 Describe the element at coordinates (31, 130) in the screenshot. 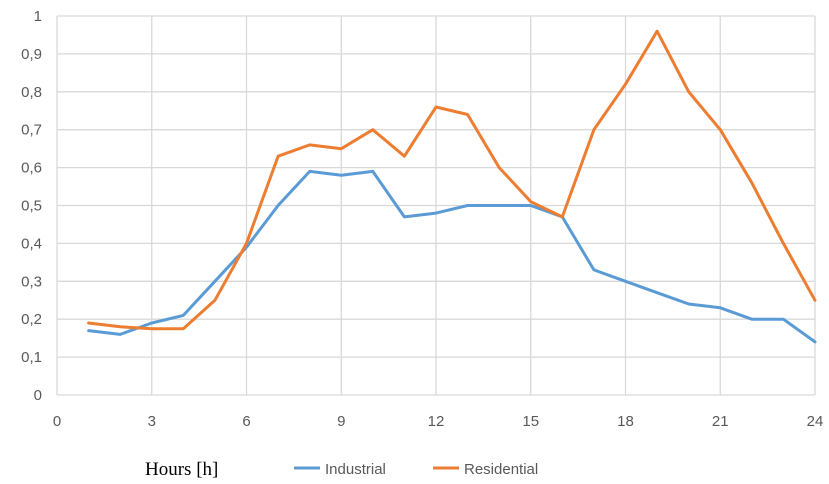

I see `y-tick-label: 0,7` at that location.